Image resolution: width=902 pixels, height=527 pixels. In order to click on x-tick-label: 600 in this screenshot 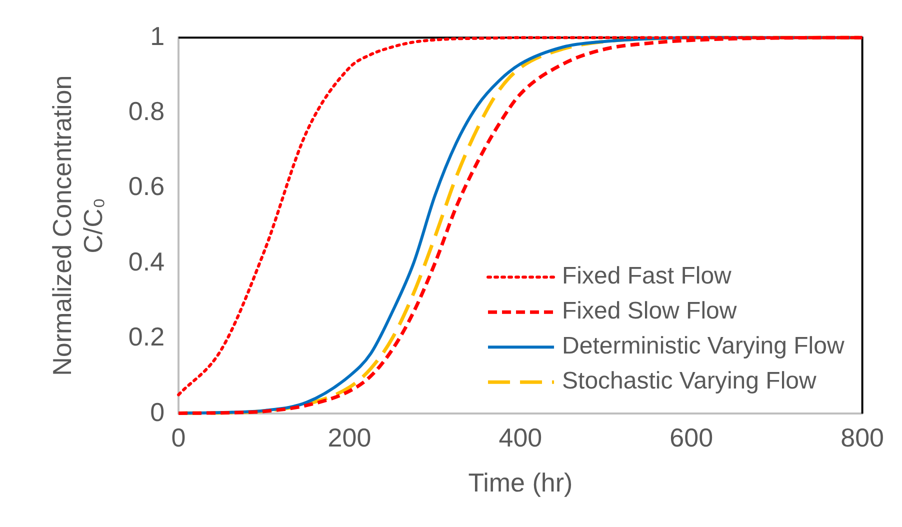, I will do `click(692, 437)`.